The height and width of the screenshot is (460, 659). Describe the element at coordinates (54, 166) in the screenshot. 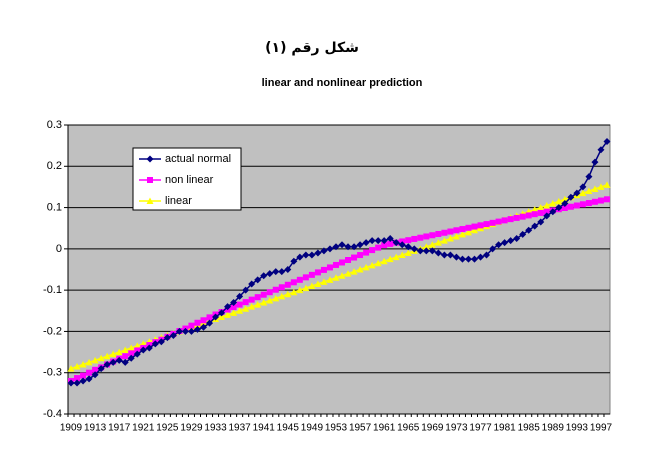

I see `y-tick-label: 0.2` at that location.